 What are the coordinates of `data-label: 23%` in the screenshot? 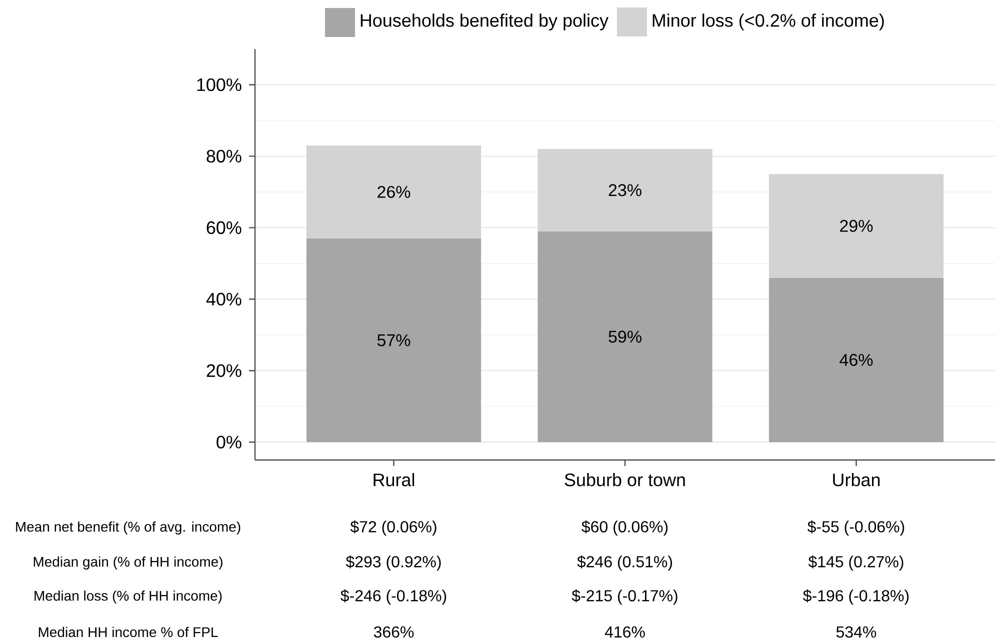 It's located at (625, 190).